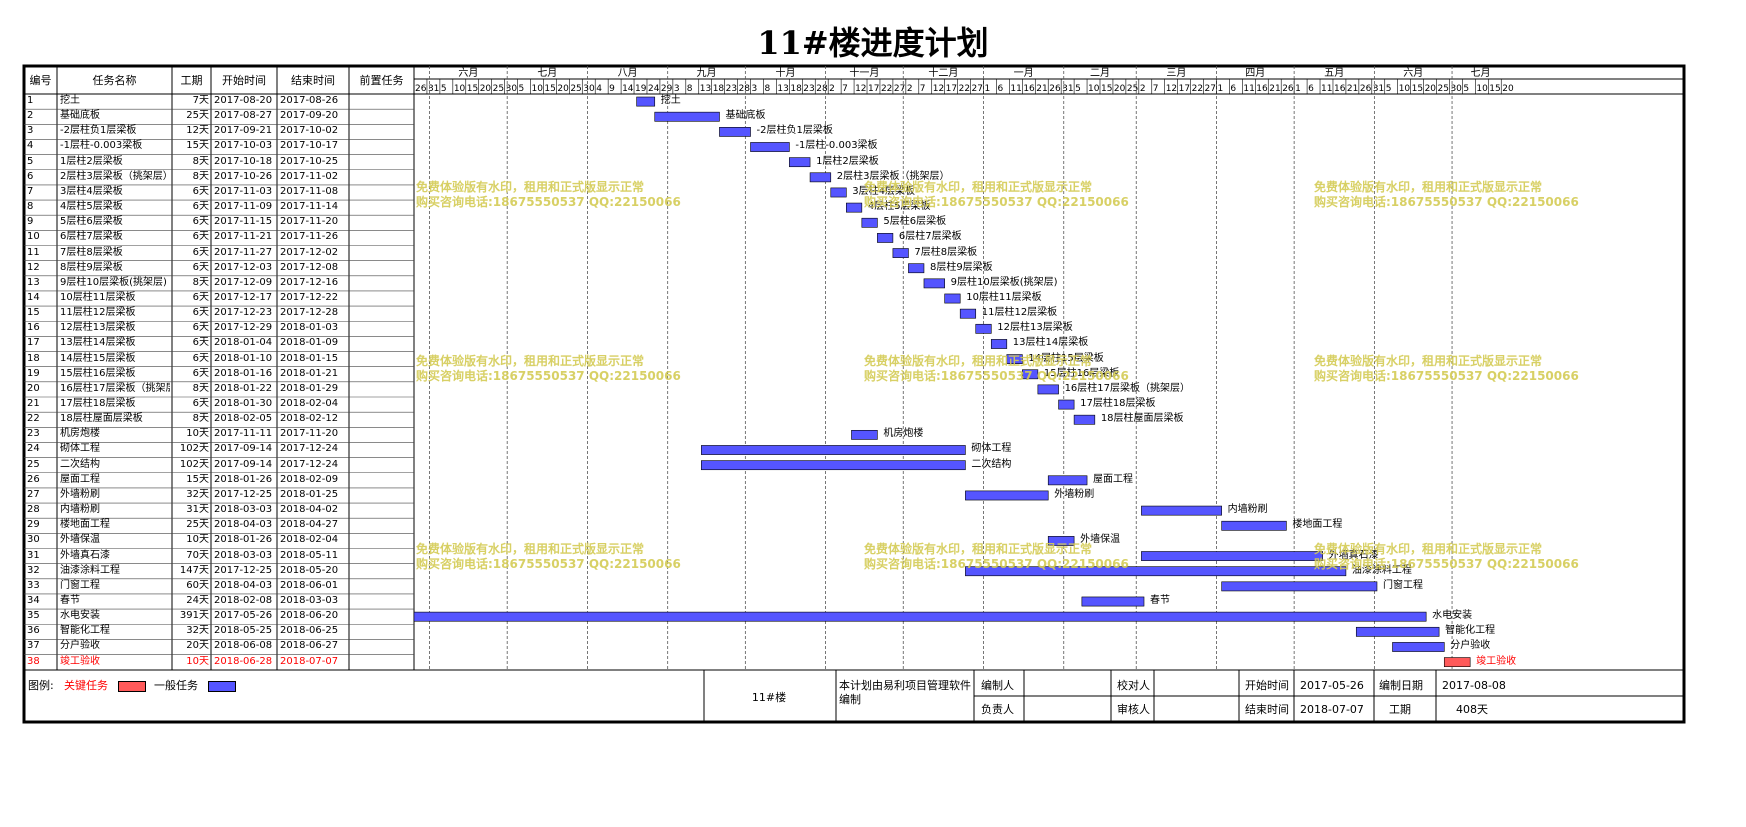 Image resolution: width=1746 pixels, height=827 pixels. What do you see at coordinates (309, 161) in the screenshot?
I see `task-end: 2017-10-25` at bounding box center [309, 161].